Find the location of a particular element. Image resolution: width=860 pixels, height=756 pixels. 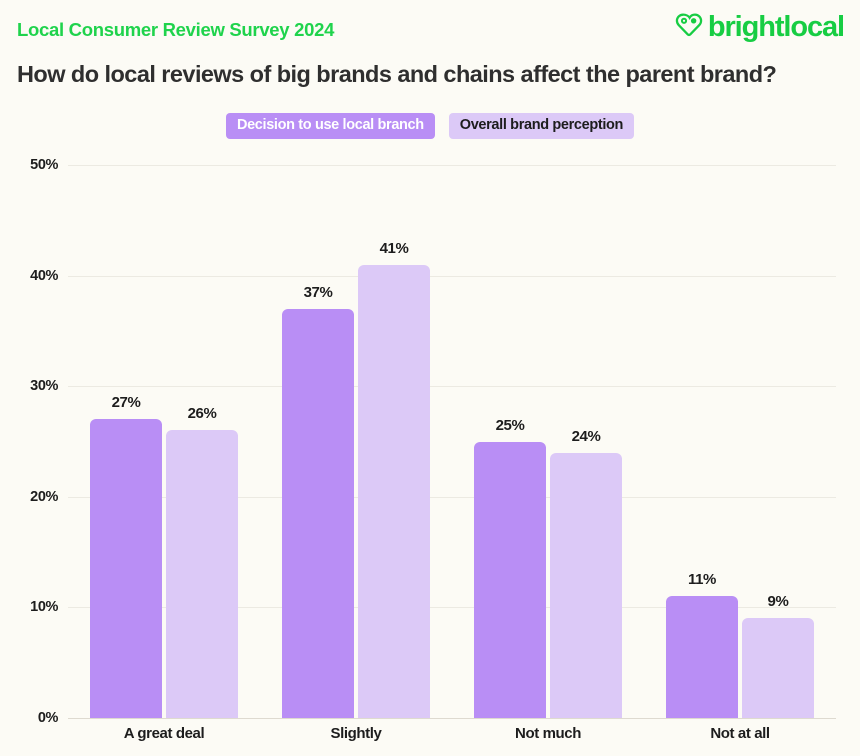

survey-title: Local Consumer Review Survey 2024 is located at coordinates (176, 29).